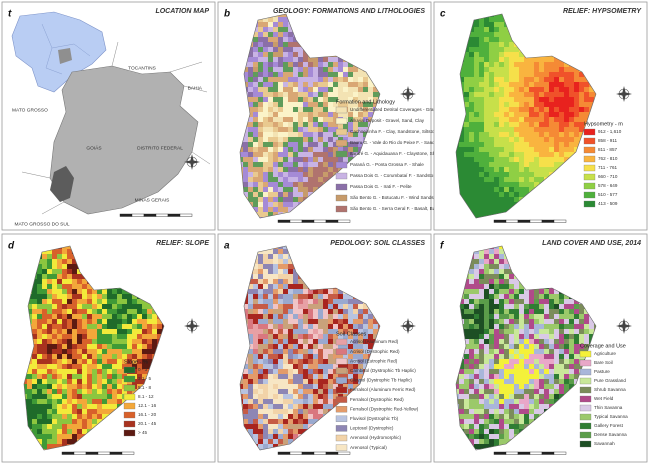 Image resolution: width=650 pixels, height=464 pixels. I want to click on panel-title: LOCATION MAP, so click(182, 11).